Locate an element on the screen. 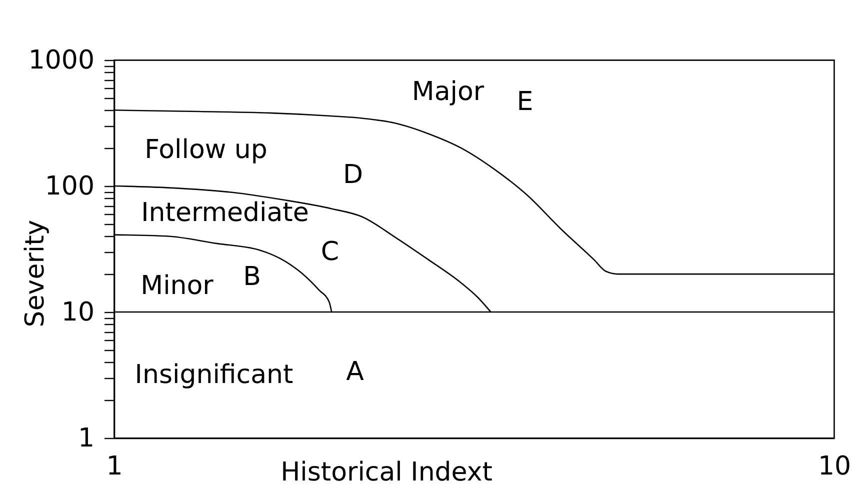 The height and width of the screenshot is (489, 855). annotation: Major is located at coordinates (448, 92).